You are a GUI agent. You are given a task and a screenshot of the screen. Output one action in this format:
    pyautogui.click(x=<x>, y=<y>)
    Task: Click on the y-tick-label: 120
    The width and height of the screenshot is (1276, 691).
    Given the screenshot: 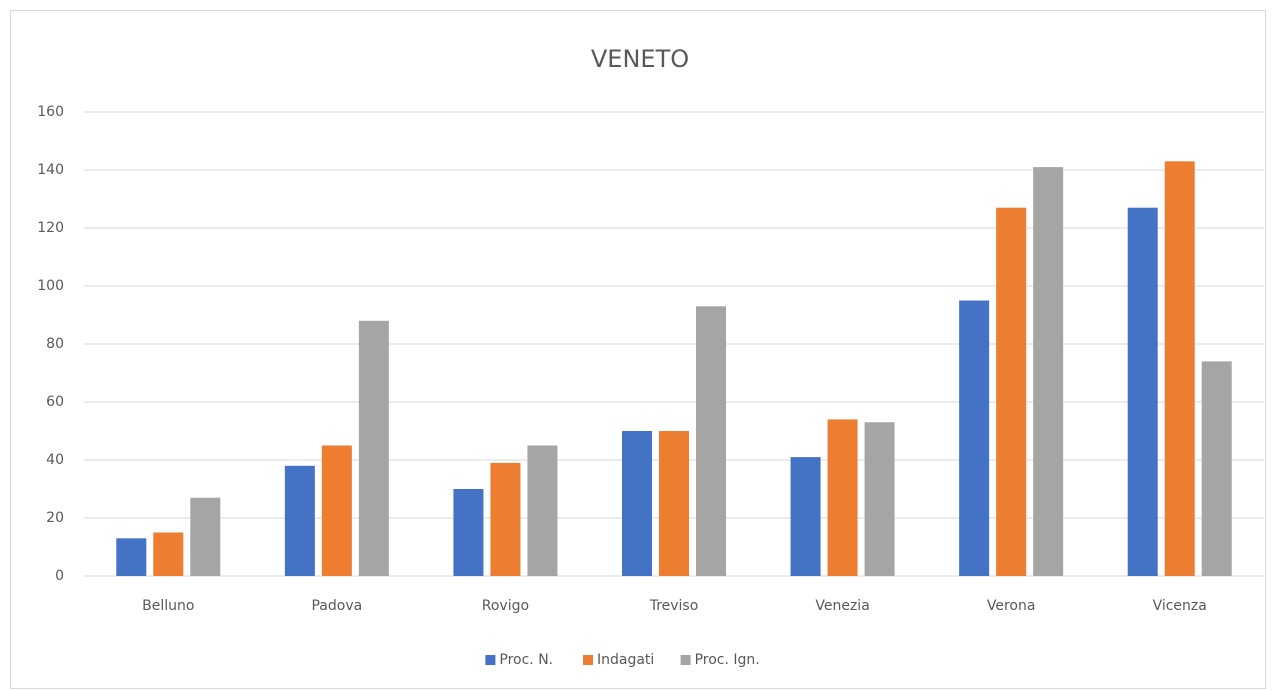 What is the action you would take?
    pyautogui.click(x=50, y=228)
    